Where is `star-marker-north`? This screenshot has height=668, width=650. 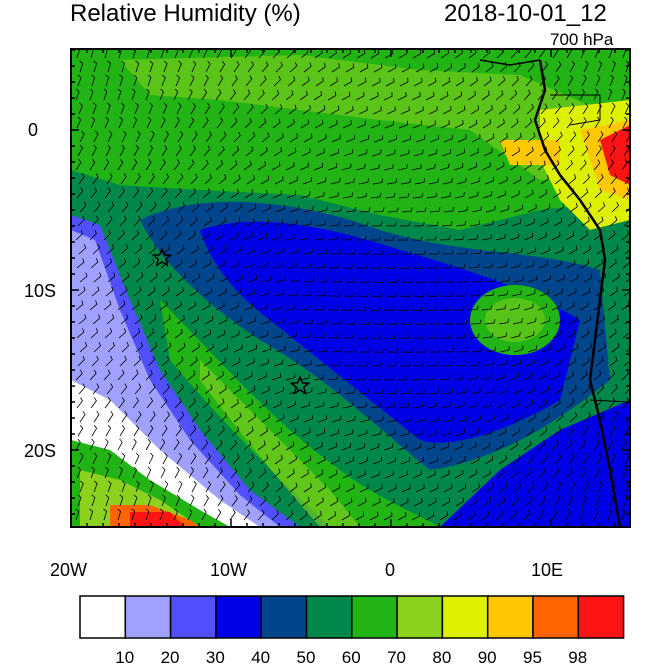
star-marker-north is located at coordinates (162, 257).